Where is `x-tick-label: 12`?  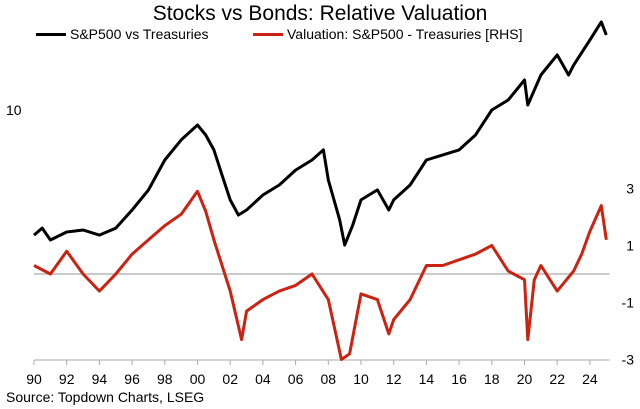
x-tick-label: 12 is located at coordinates (394, 379).